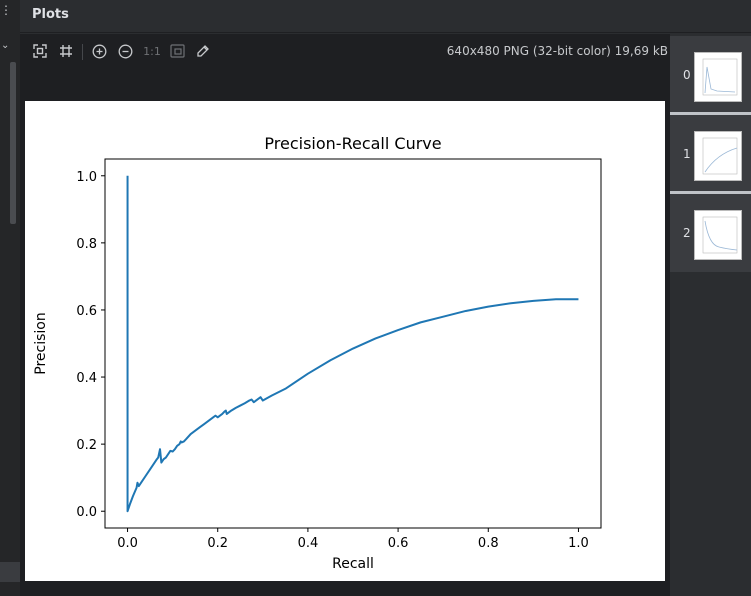 Image resolution: width=751 pixels, height=596 pixels. I want to click on x-axis-label: Recall, so click(353, 564).